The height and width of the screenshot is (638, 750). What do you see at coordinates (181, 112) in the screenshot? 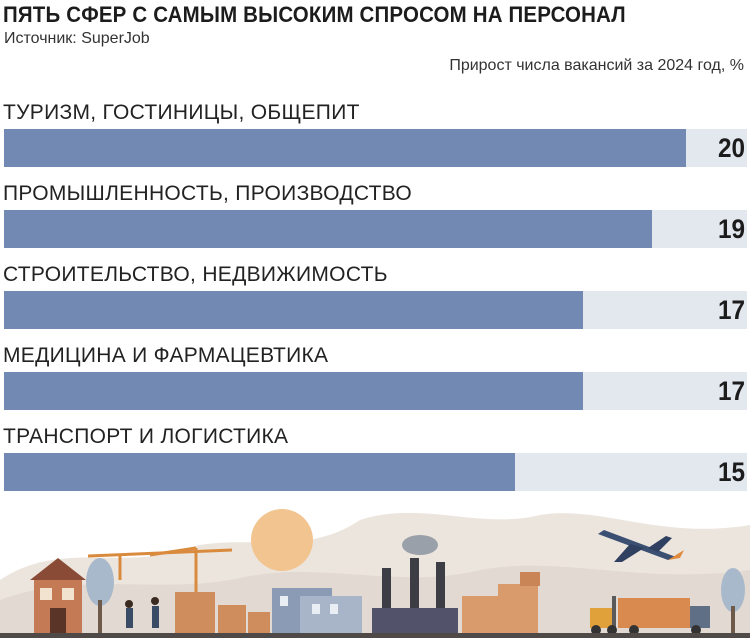
I see `category-label: ТУРИЗМ, ГОСТИНИЦЫ, ОБЩЕПИТ` at bounding box center [181, 112].